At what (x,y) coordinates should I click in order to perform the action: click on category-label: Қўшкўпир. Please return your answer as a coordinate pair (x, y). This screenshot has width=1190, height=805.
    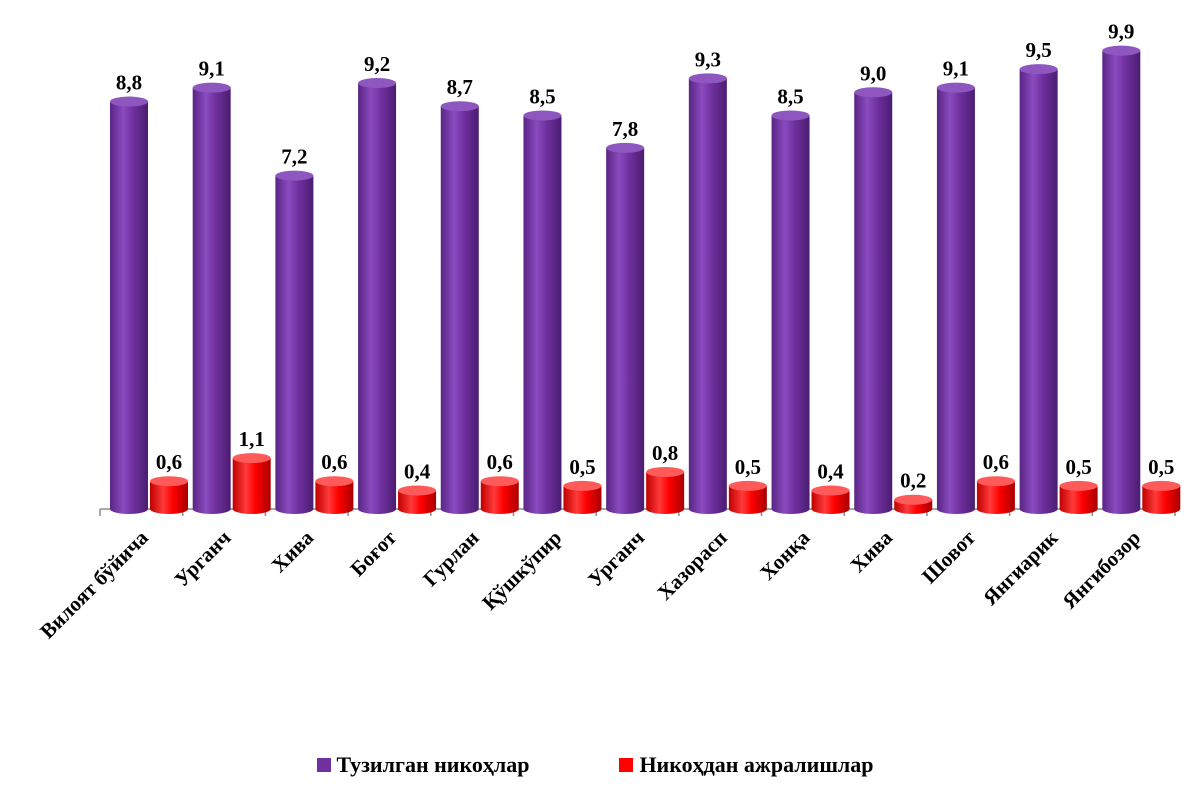
    Looking at the image, I should click on (521, 570).